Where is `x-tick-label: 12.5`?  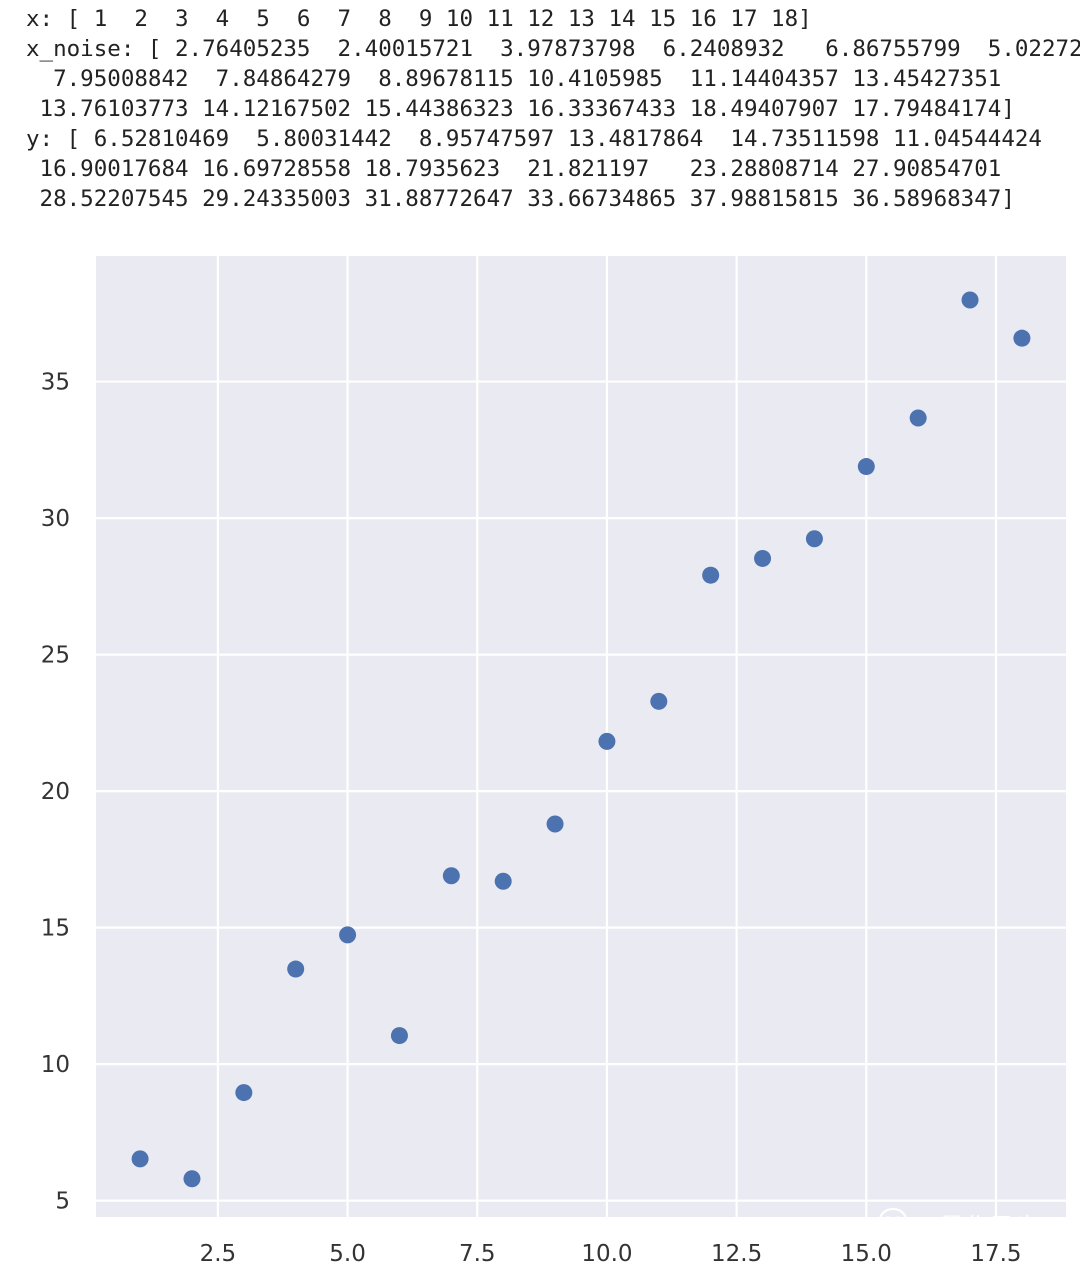 x-tick-label: 12.5 is located at coordinates (736, 1254).